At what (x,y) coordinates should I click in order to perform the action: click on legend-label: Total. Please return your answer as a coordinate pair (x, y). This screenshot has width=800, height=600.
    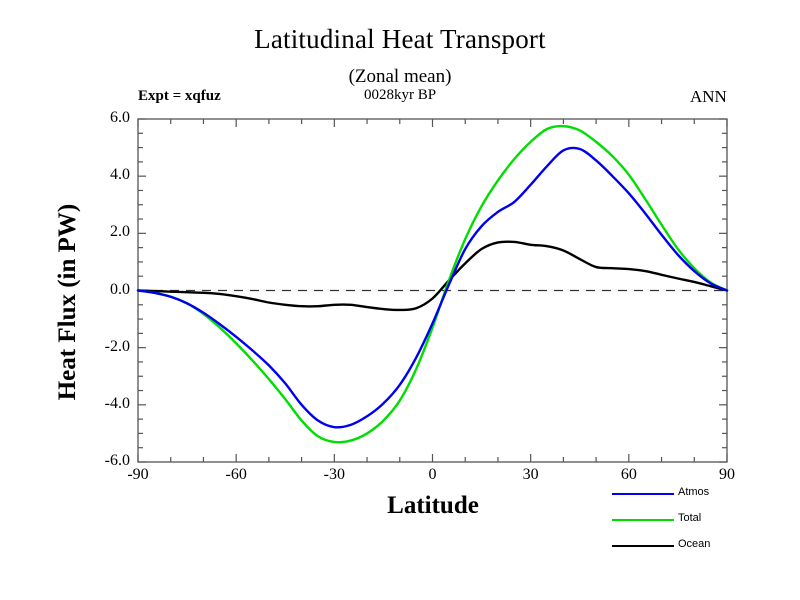
    Looking at the image, I should click on (690, 518).